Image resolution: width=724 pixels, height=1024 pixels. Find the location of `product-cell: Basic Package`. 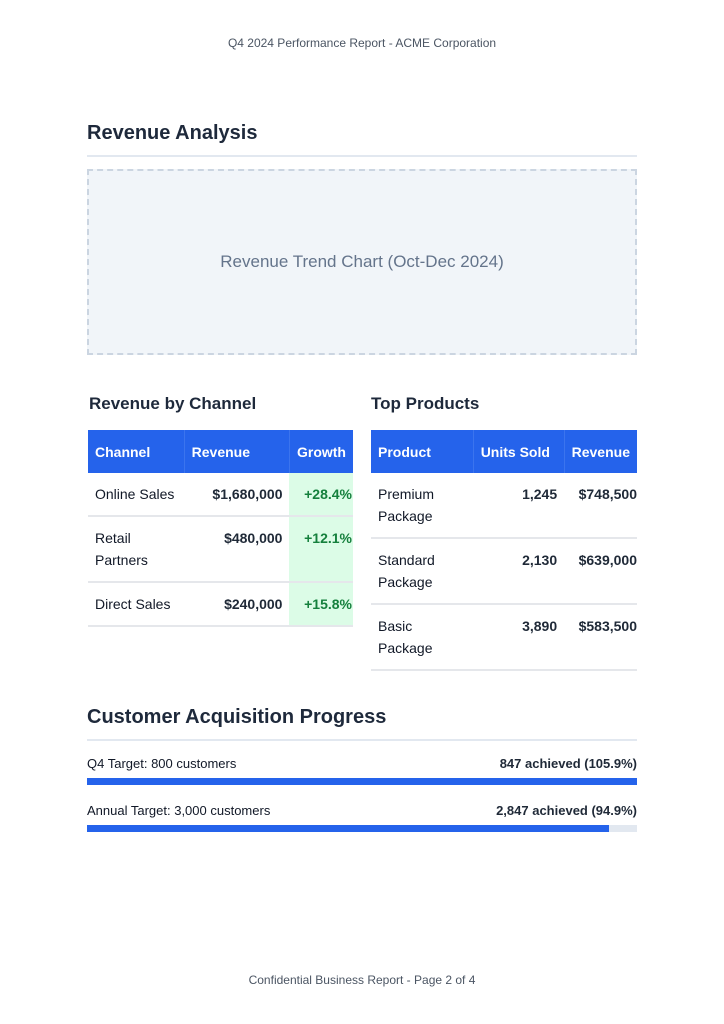

product-cell: Basic Package is located at coordinates (422, 637).